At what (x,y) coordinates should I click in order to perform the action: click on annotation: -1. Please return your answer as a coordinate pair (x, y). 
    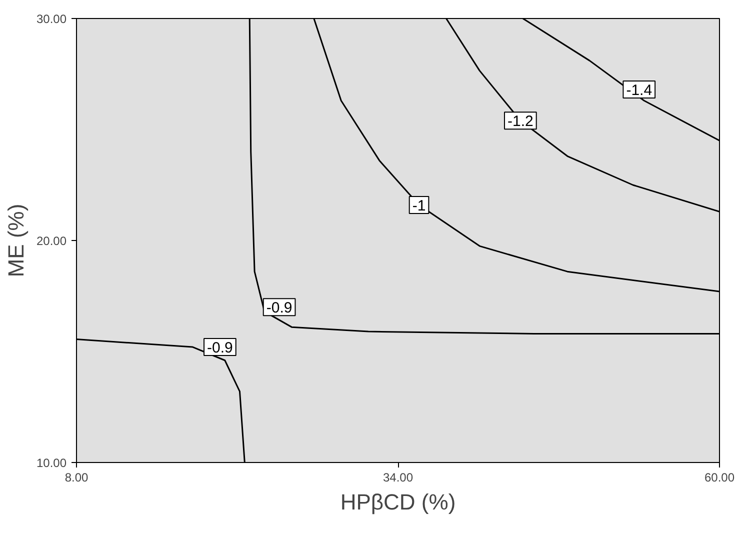
    Looking at the image, I should click on (419, 205).